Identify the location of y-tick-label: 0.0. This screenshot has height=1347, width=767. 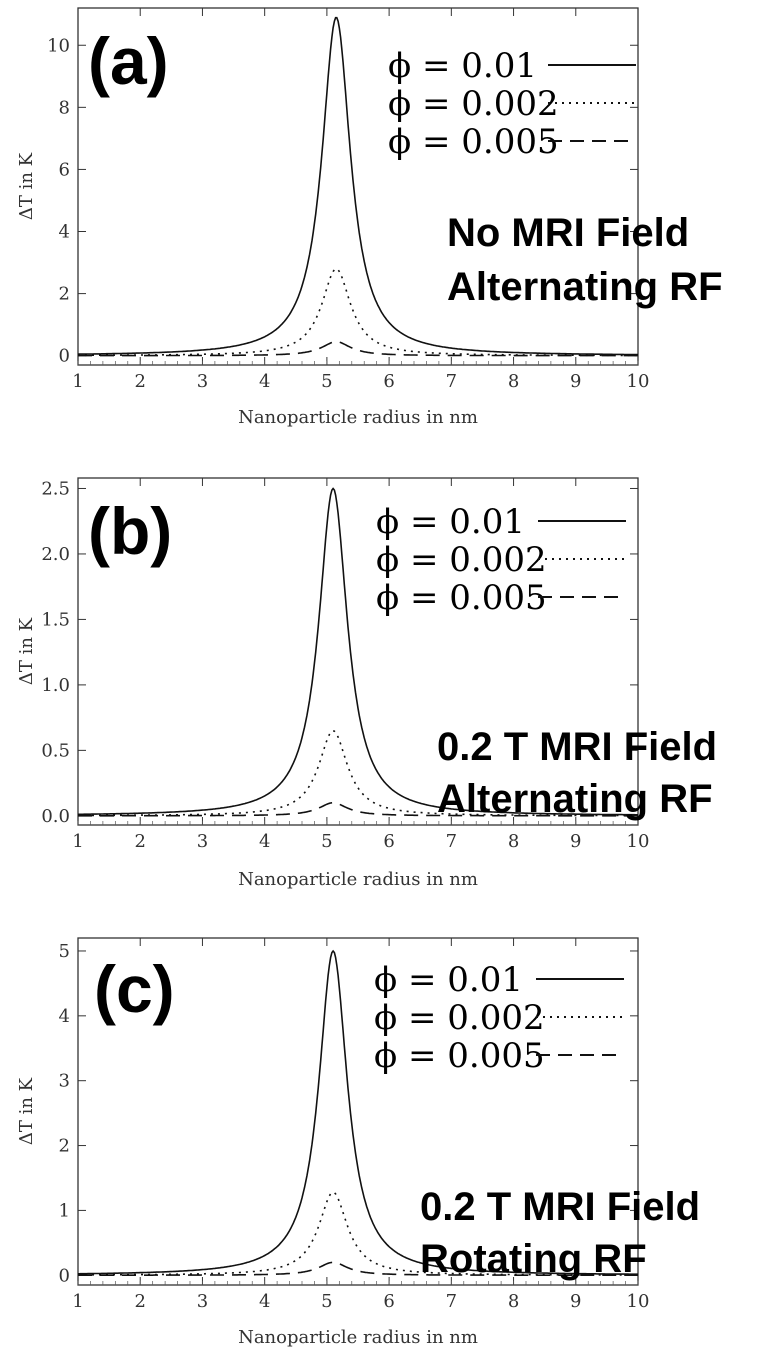
(55, 816).